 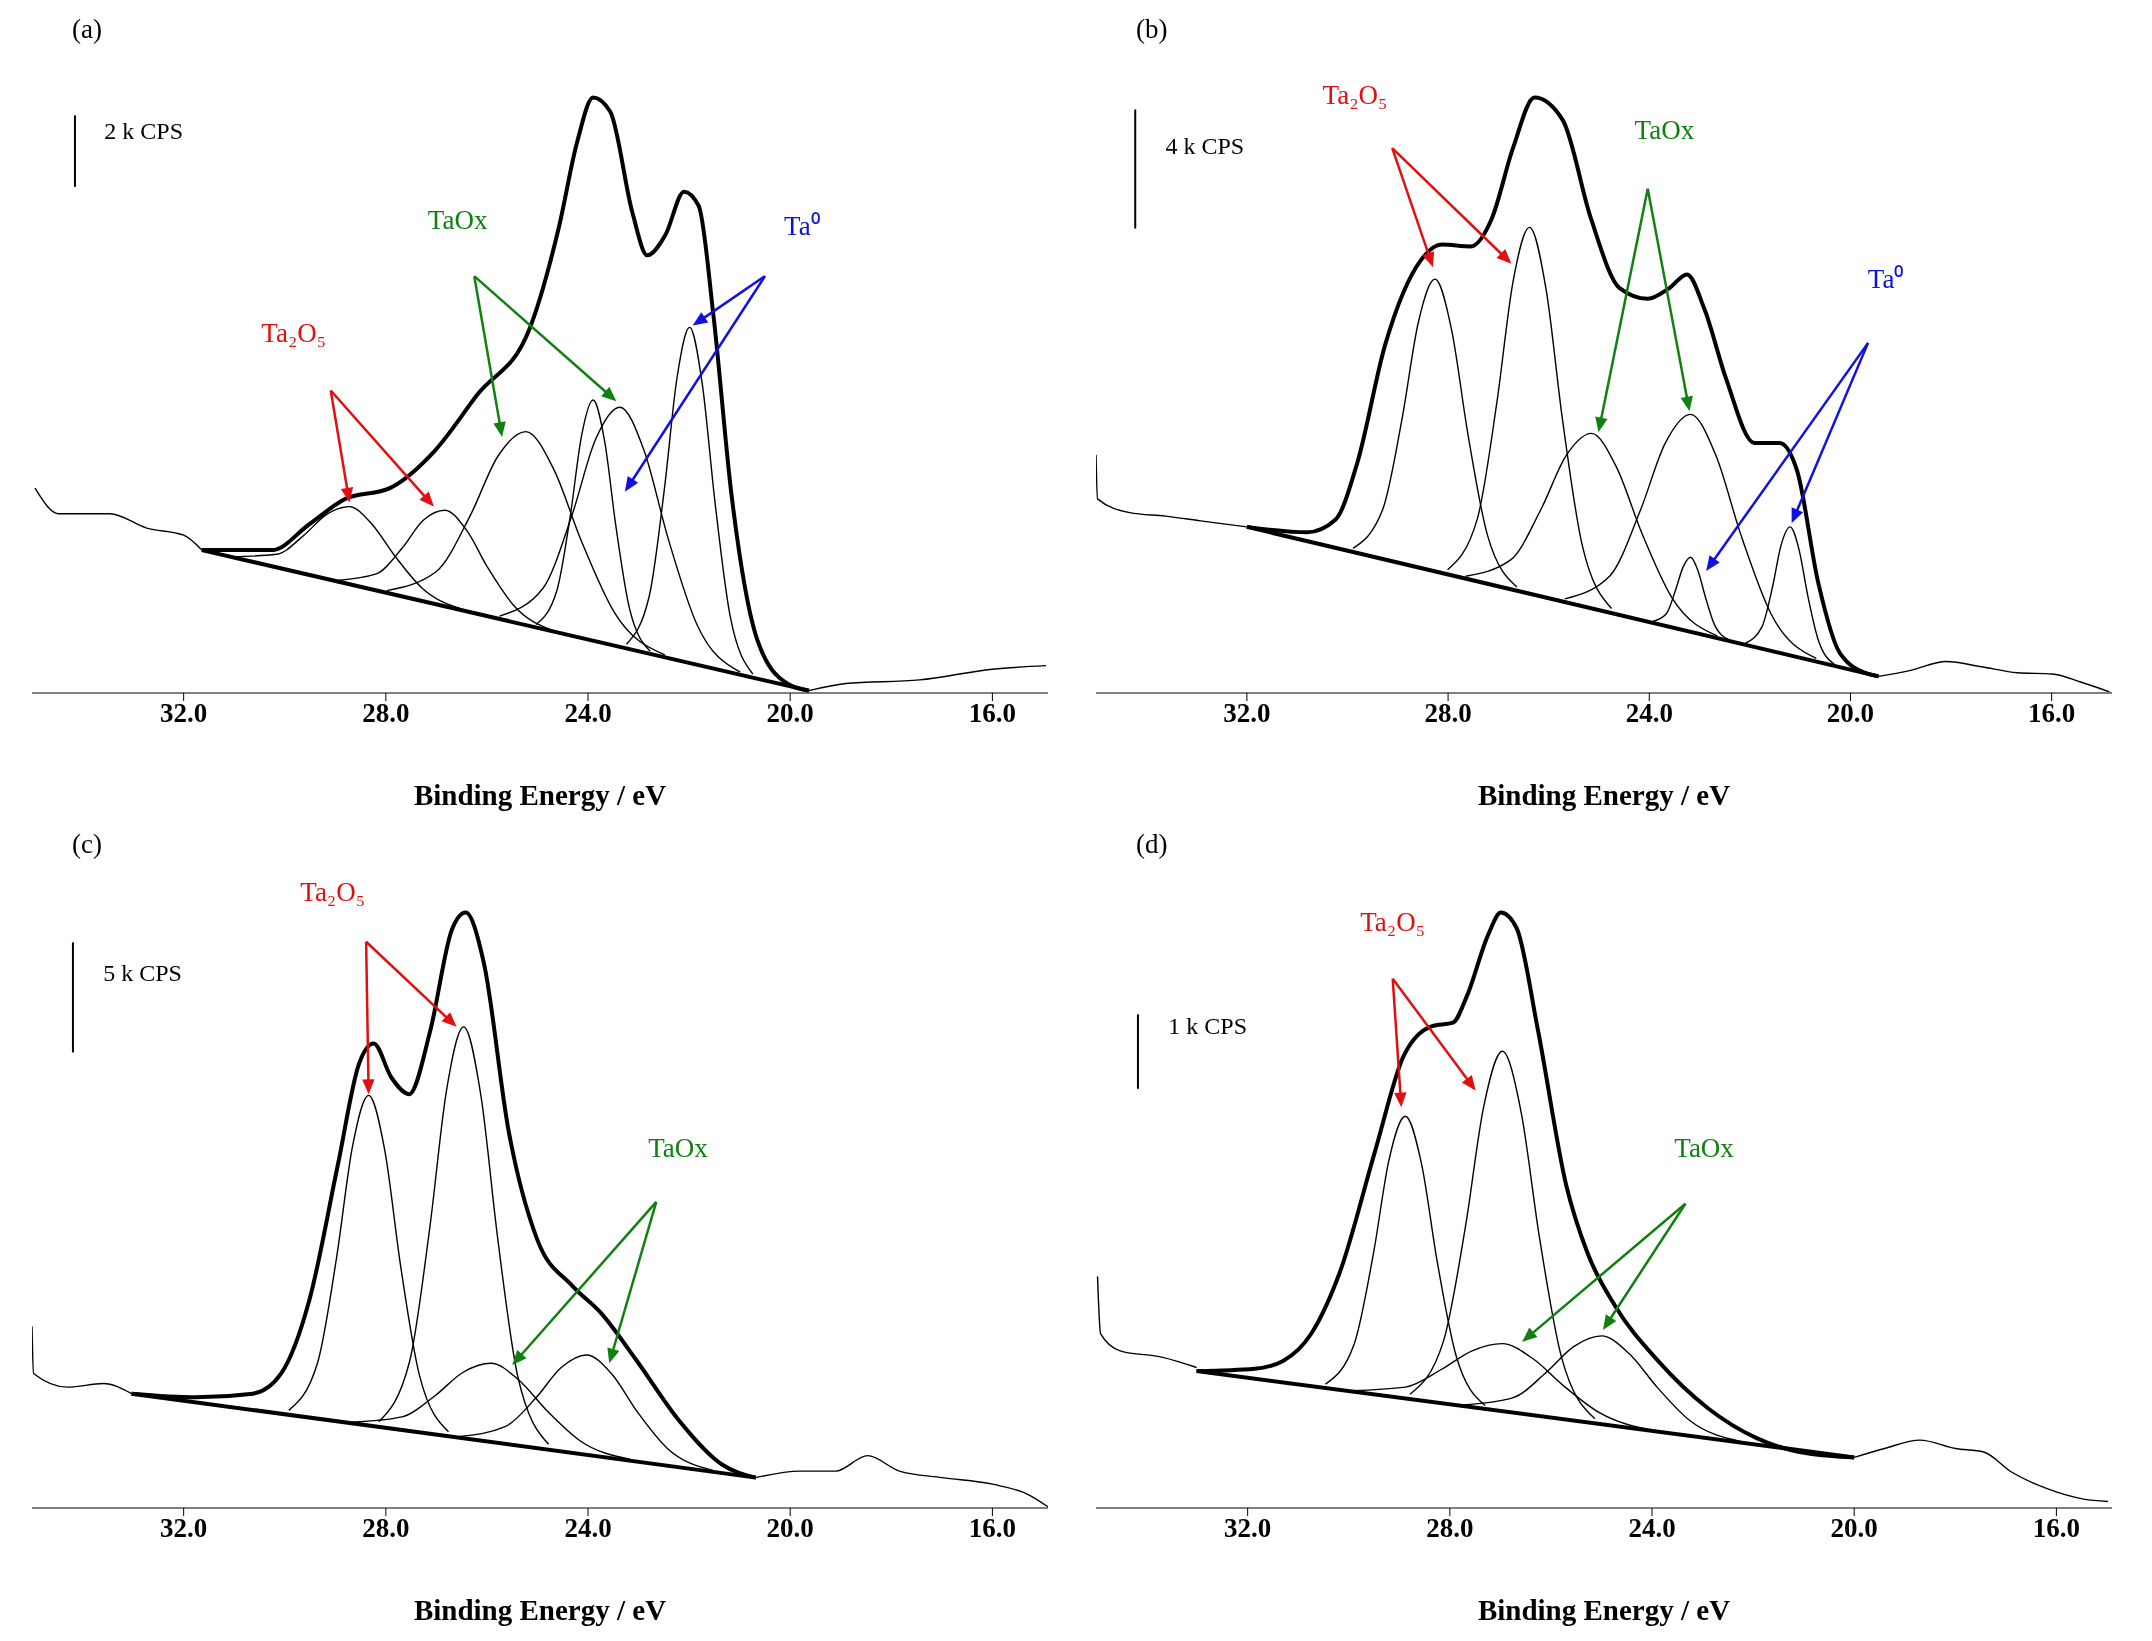 What do you see at coordinates (1207, 1025) in the screenshot?
I see `annotation: 1 k CPS` at bounding box center [1207, 1025].